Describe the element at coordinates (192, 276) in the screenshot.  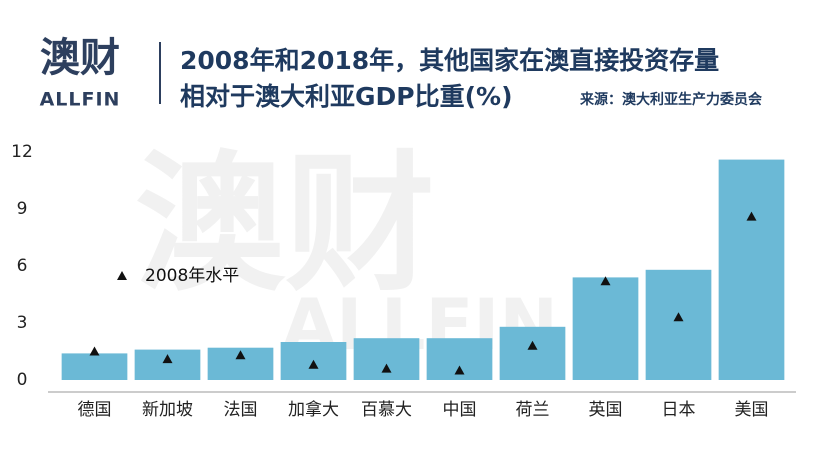
I see `legend-label: 2008年水平` at that location.